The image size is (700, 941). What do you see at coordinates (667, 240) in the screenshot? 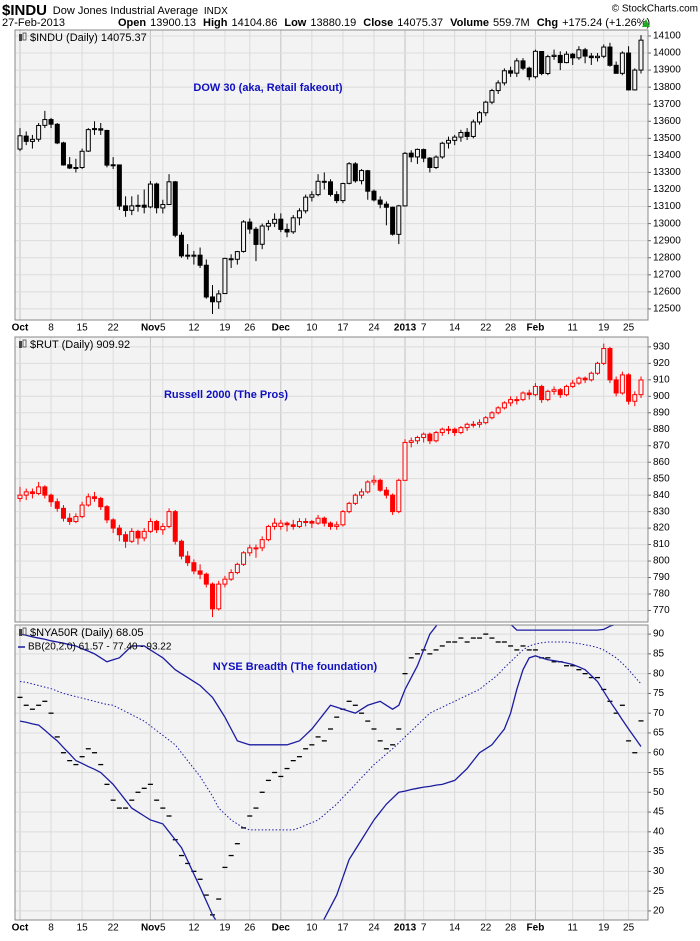
I see `y-tick-label: 12900` at bounding box center [667, 240].